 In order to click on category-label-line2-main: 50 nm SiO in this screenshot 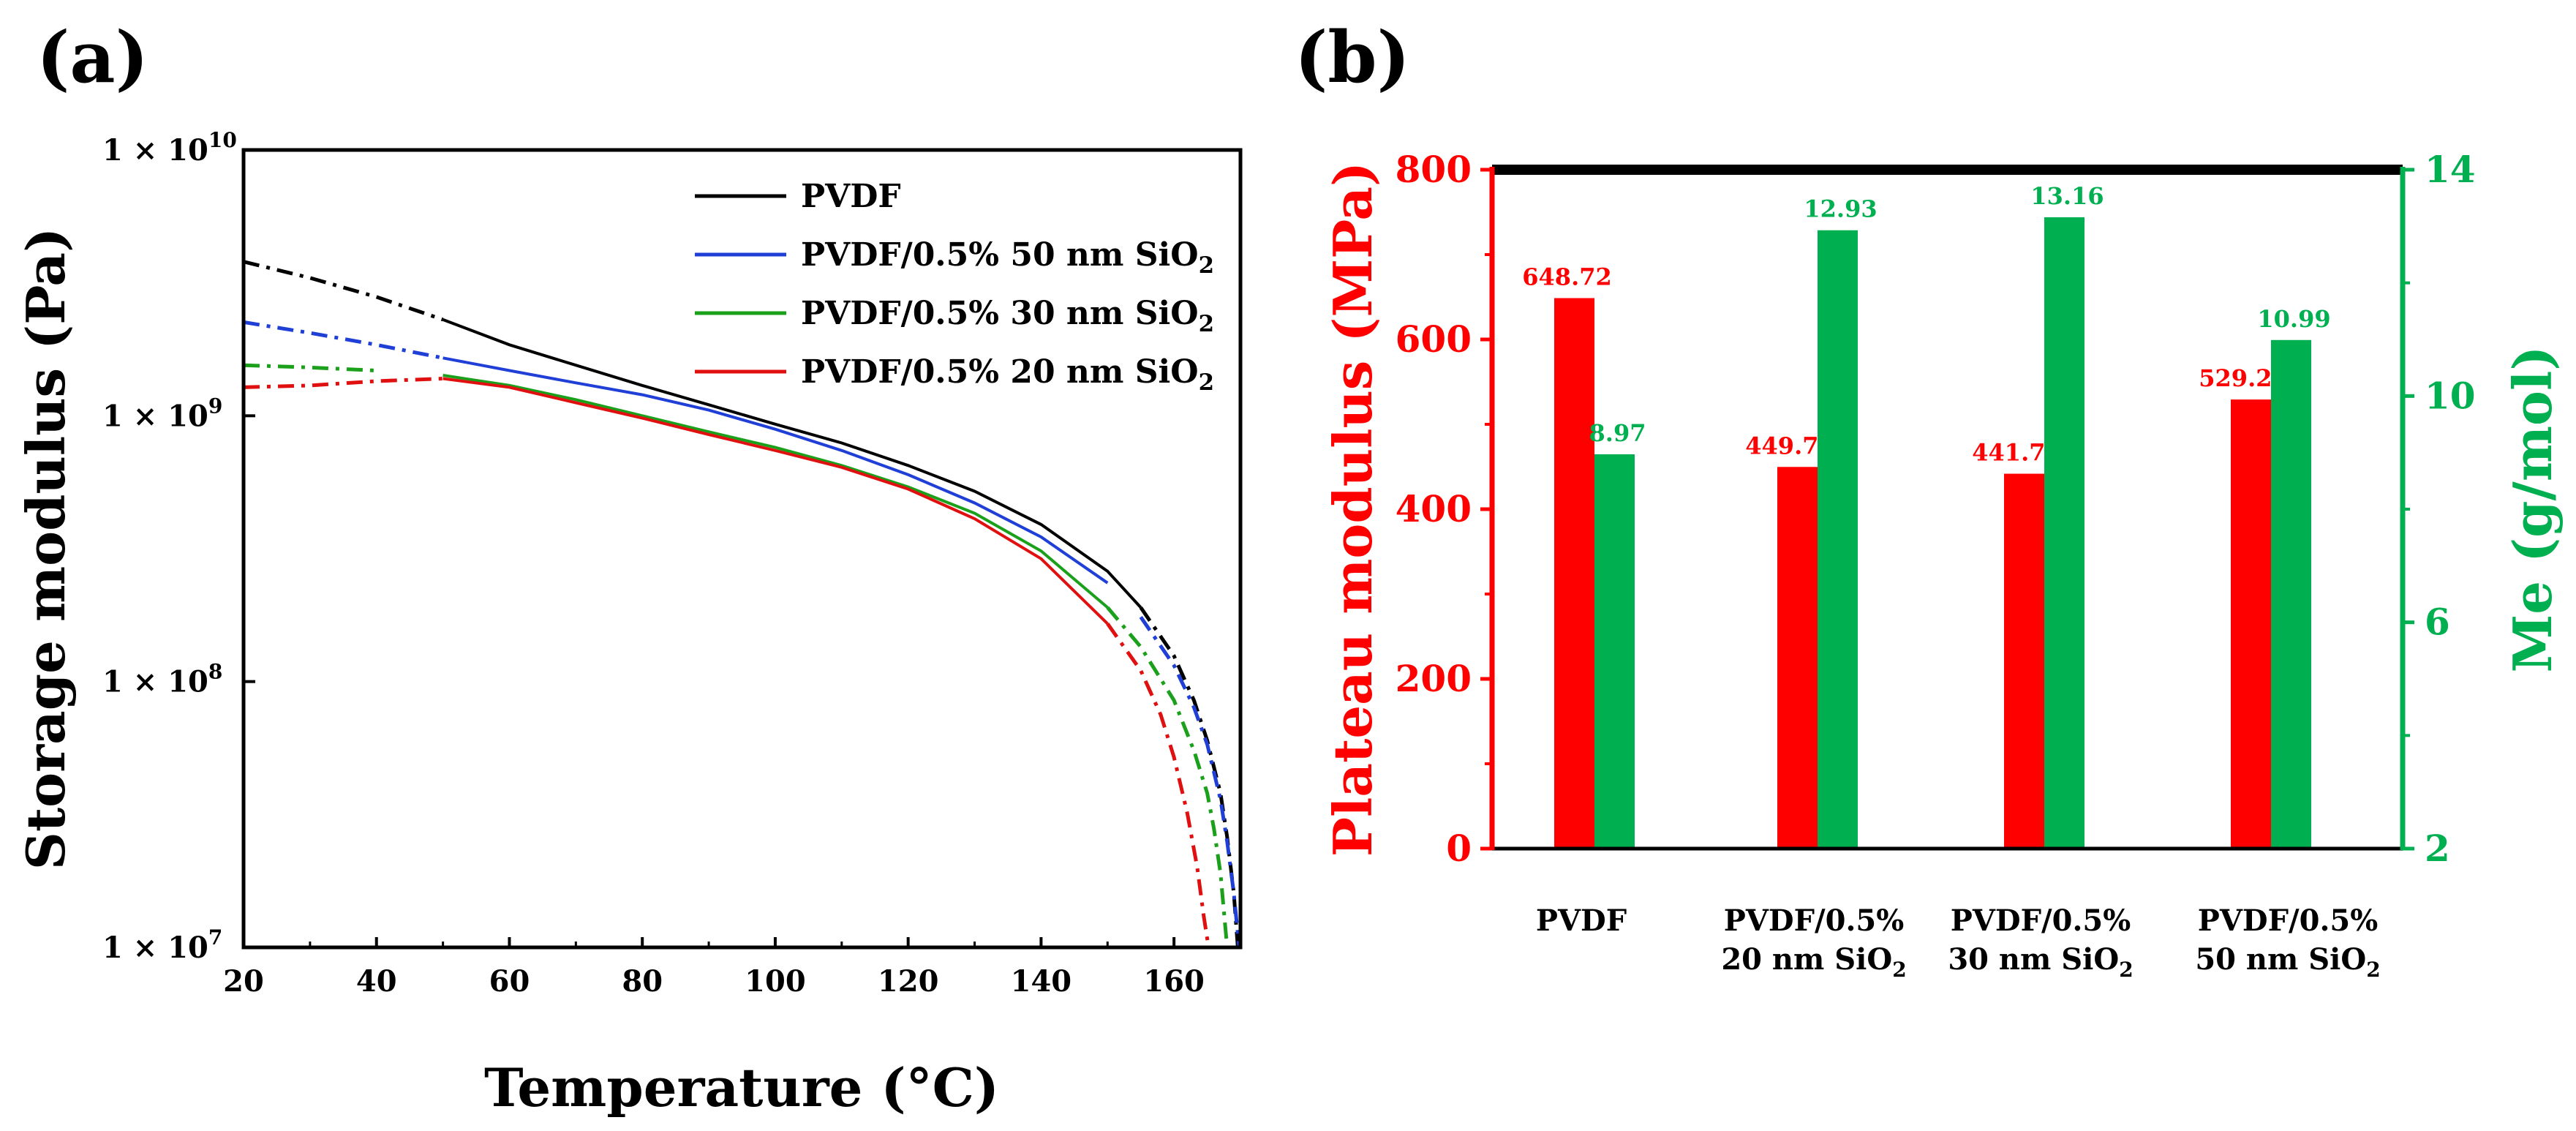, I will do `click(2280, 959)`.